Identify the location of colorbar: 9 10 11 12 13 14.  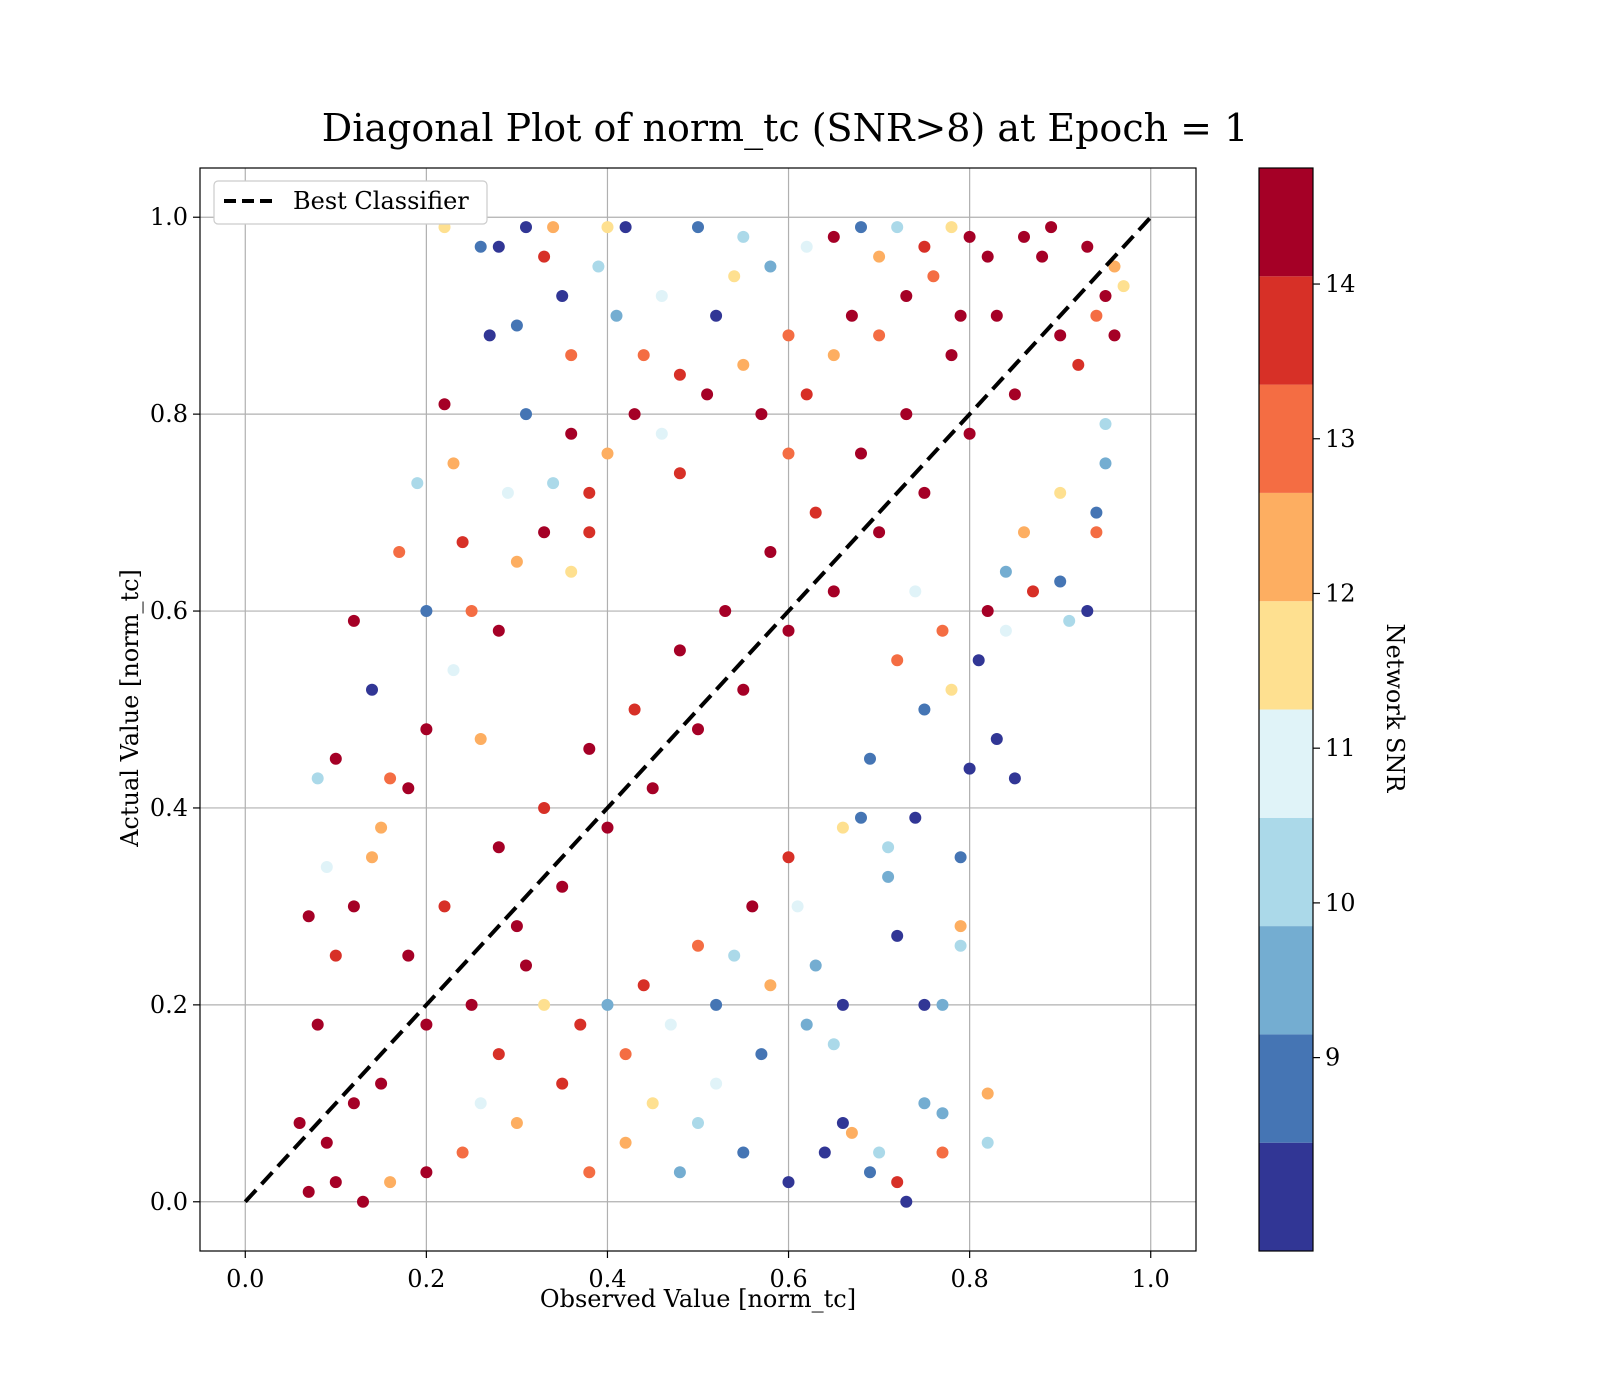
(1307, 709).